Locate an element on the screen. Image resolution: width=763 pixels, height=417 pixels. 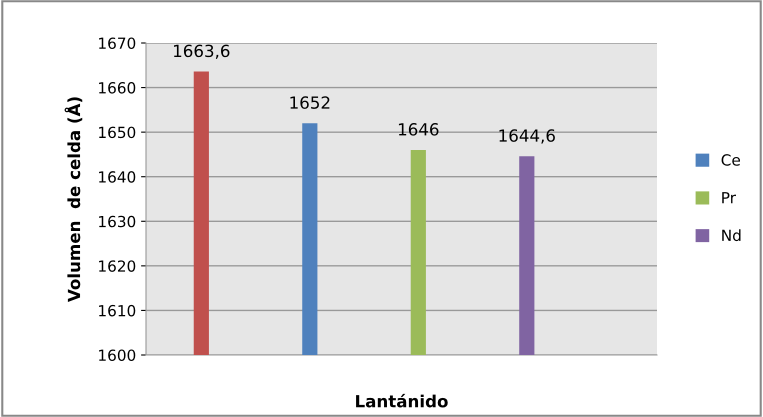
legend-label: Ce is located at coordinates (731, 160).